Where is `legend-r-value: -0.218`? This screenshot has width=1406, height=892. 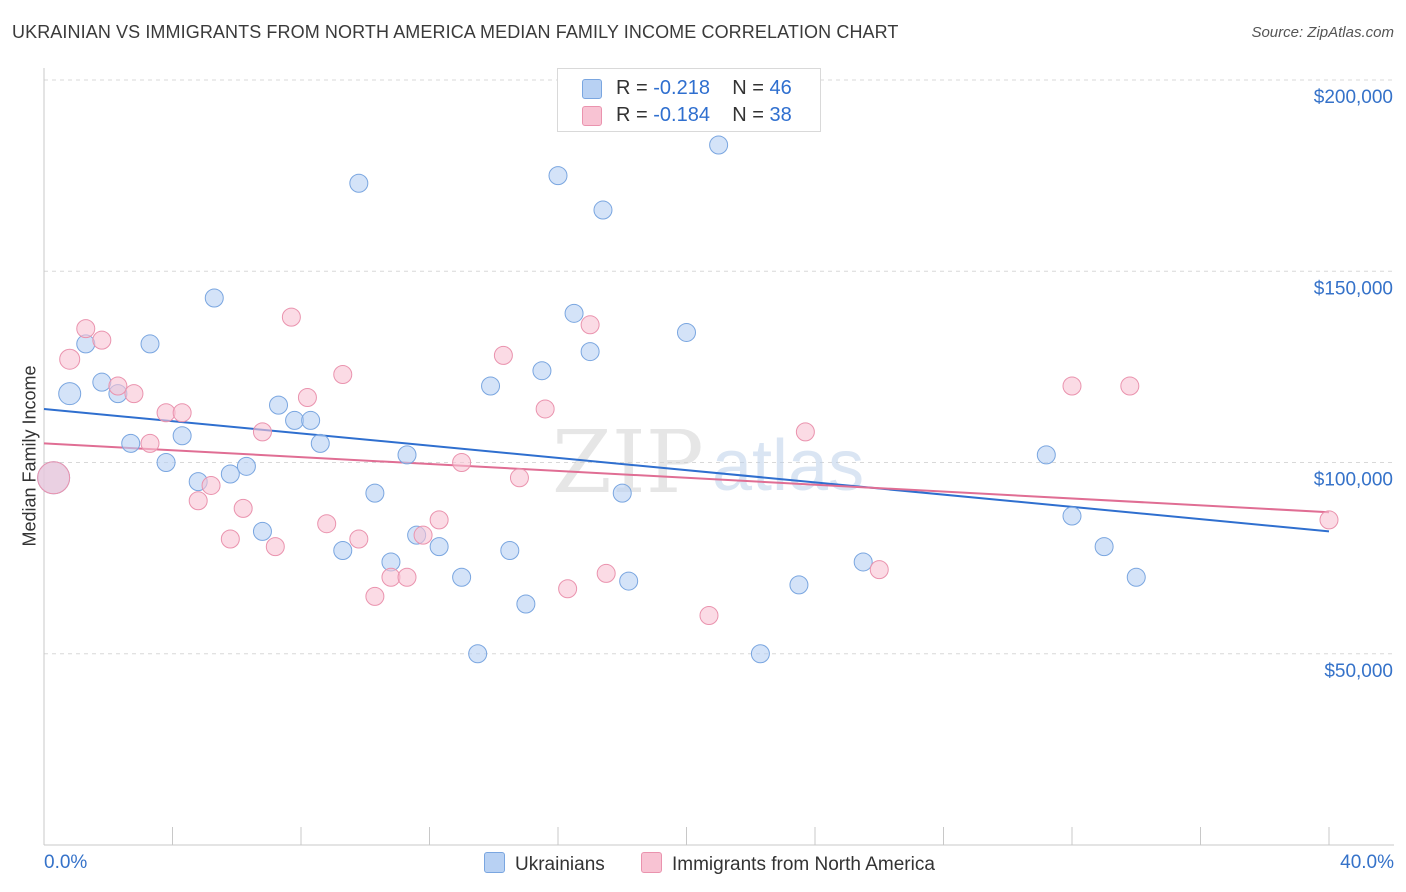 legend-r-value: -0.218 is located at coordinates (681, 88).